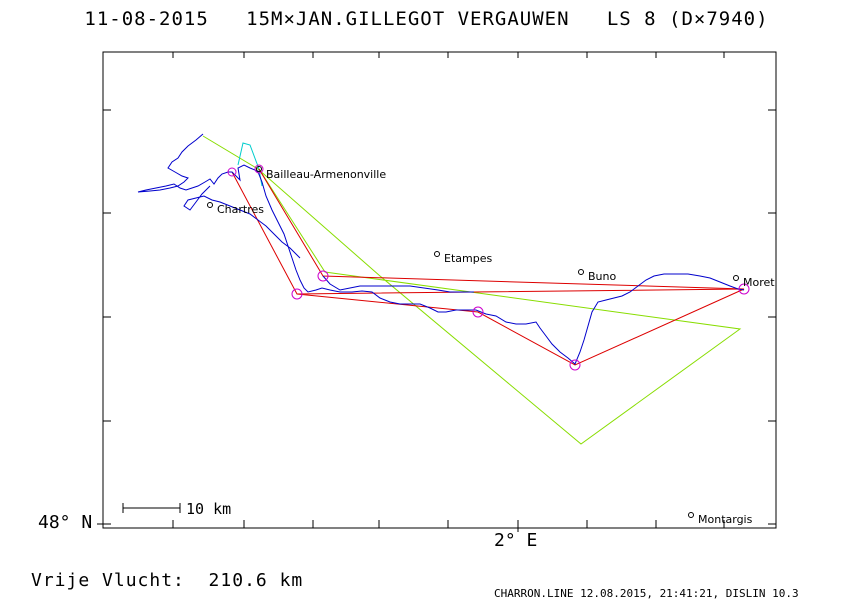  What do you see at coordinates (468, 258) in the screenshot?
I see `town-label-etampes: Etampes` at bounding box center [468, 258].